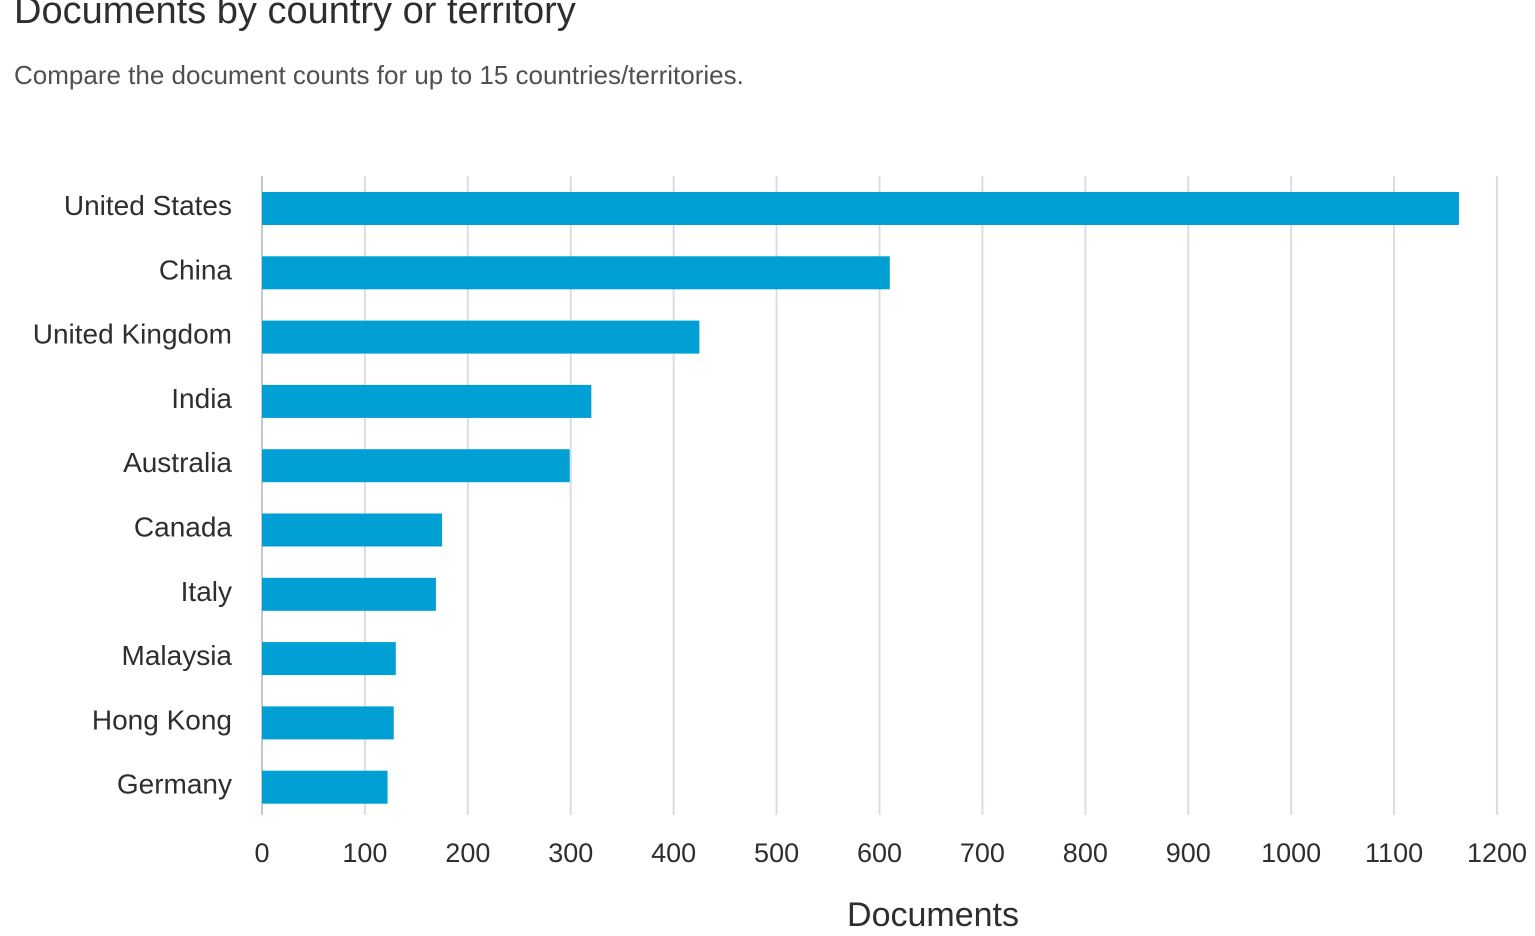  Describe the element at coordinates (427, 401) in the screenshot. I see `bar-india` at that location.